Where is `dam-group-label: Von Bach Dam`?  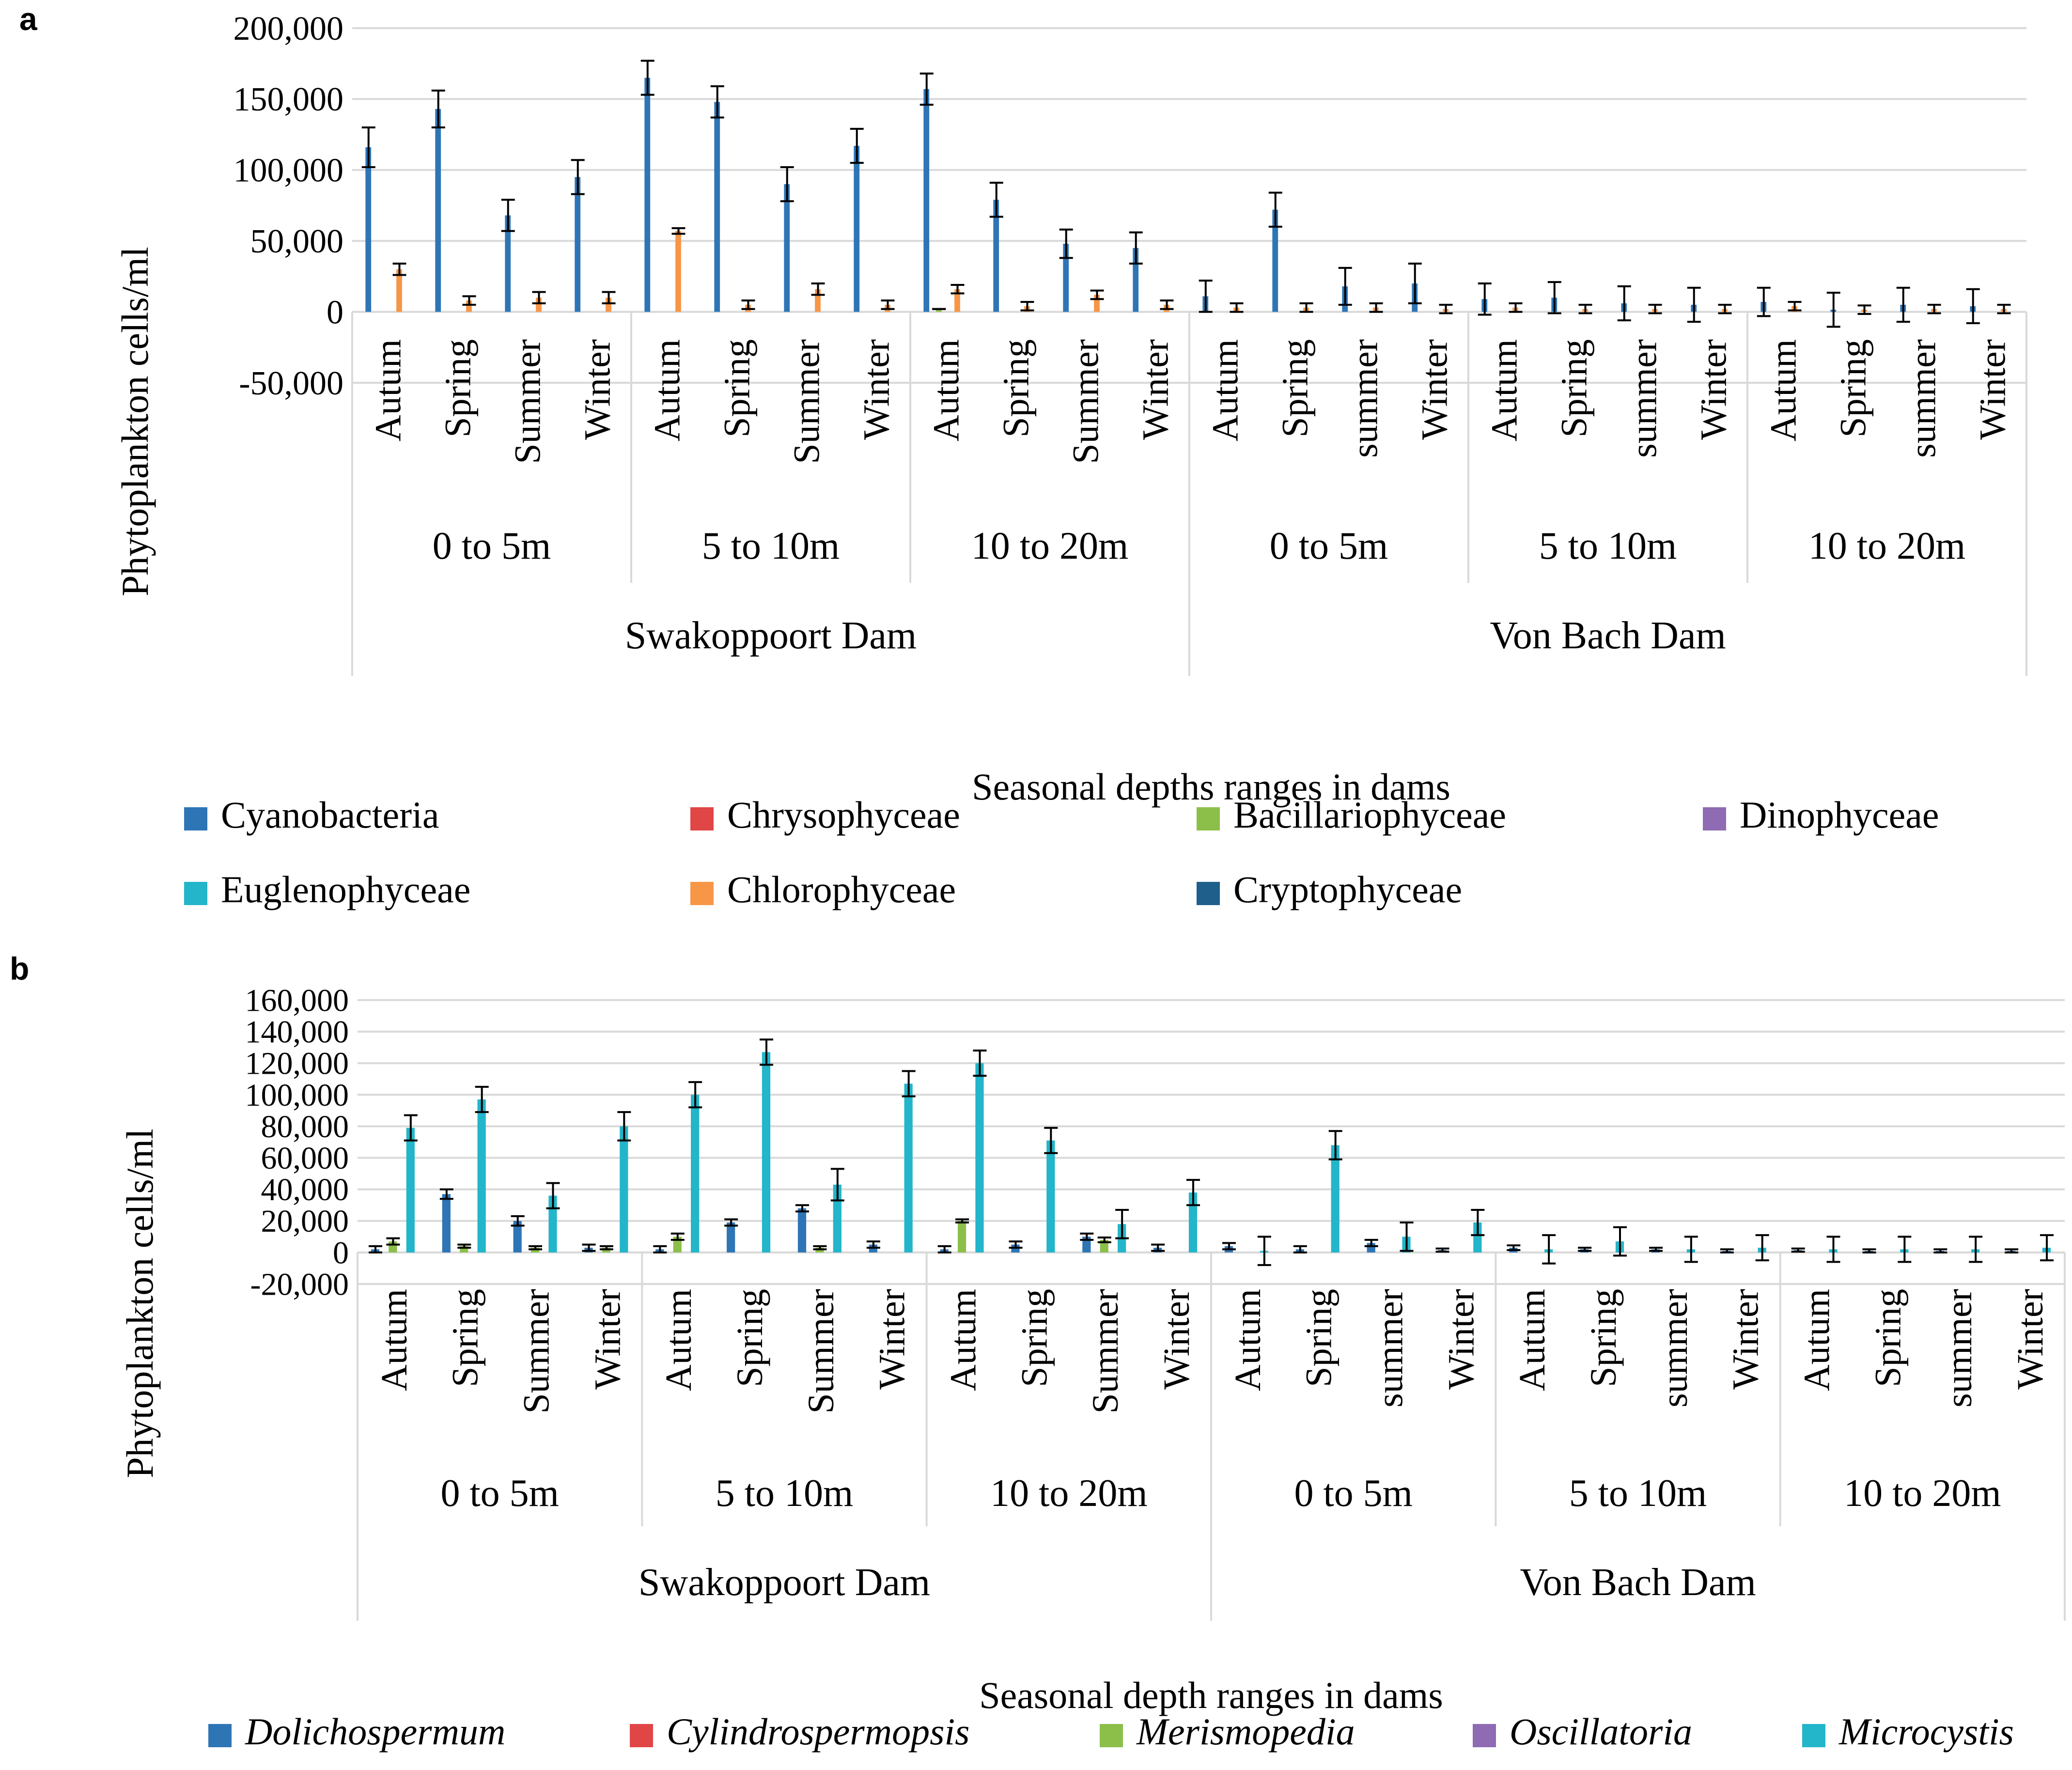
dam-group-label: Von Bach Dam is located at coordinates (1638, 1583).